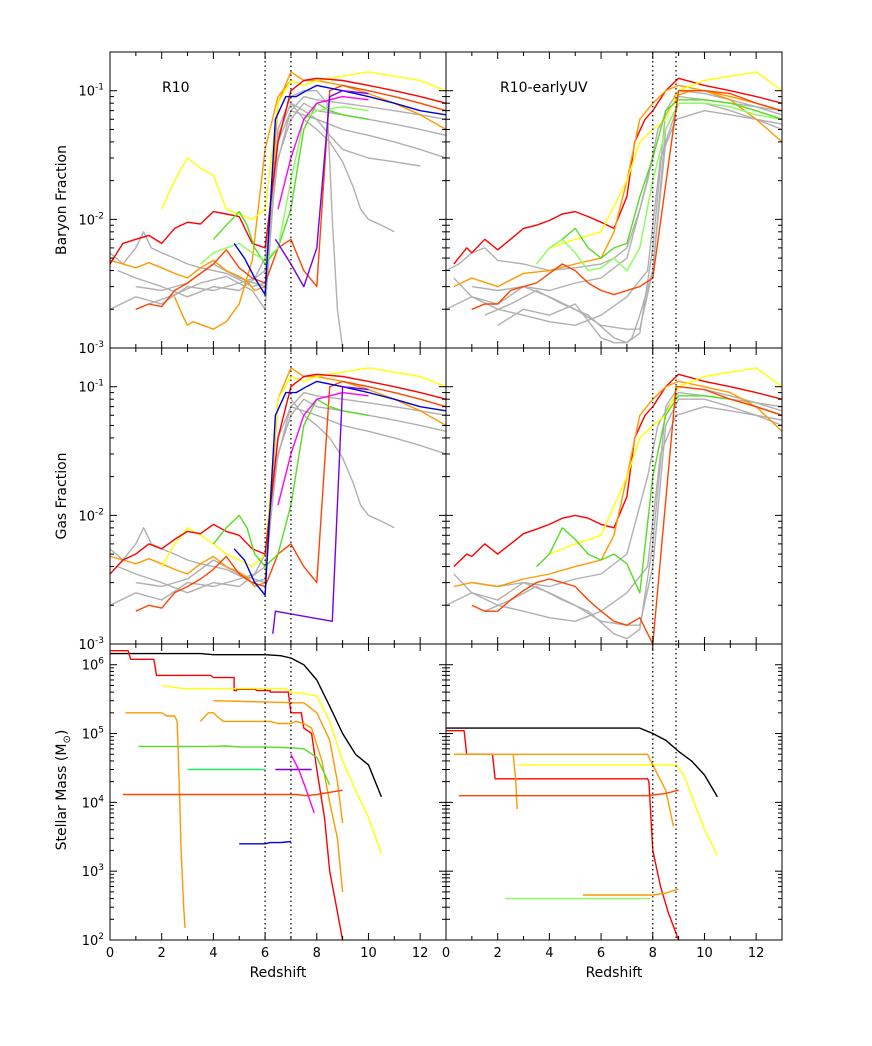  What do you see at coordinates (631, 892) in the screenshot?
I see `series-orange-low` at bounding box center [631, 892].